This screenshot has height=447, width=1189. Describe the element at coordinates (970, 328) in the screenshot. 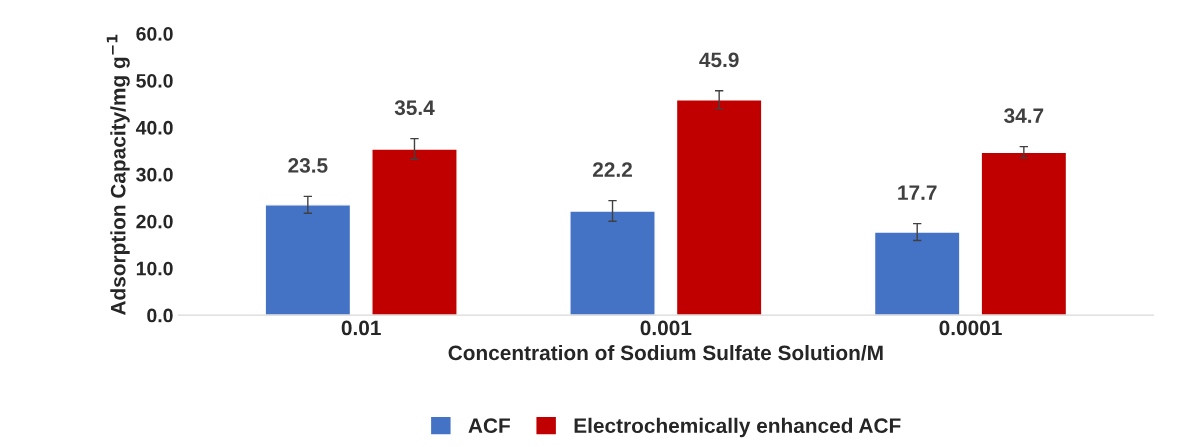

I see `x-tick-label: 0.0001` at that location.